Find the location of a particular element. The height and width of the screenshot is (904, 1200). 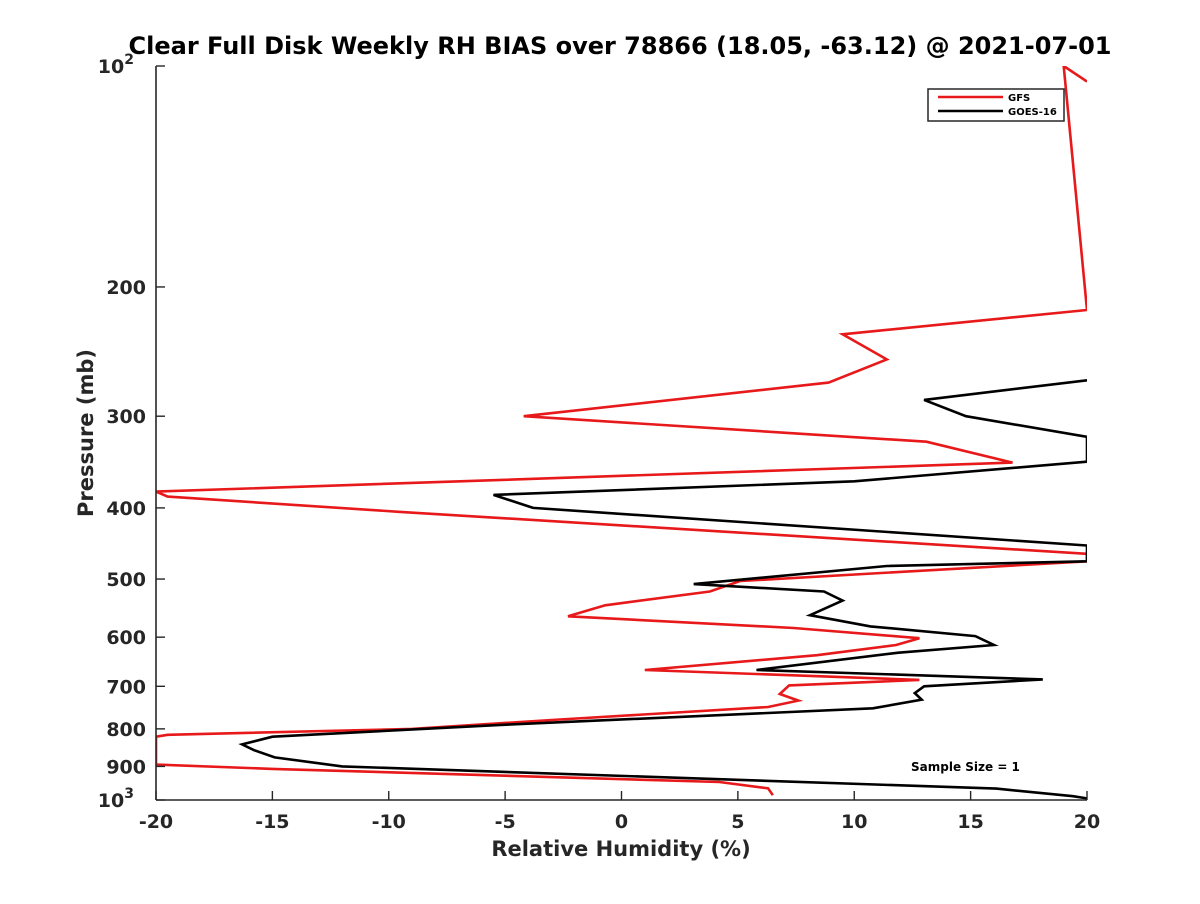

y-tick-label: 700 is located at coordinates (126, 687).